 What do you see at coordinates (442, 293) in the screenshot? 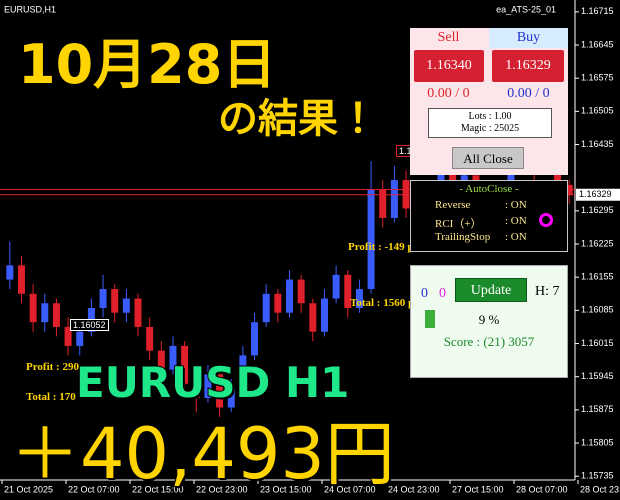
I see `count-b: 0` at bounding box center [442, 293].